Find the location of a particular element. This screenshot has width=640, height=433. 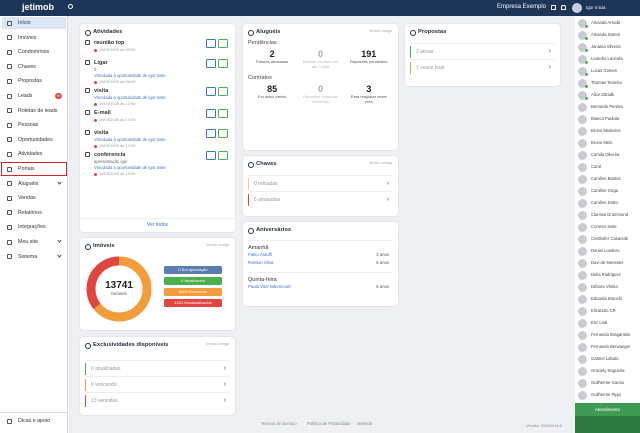

company: Empresa Exemplo is located at coordinates (522, 7).